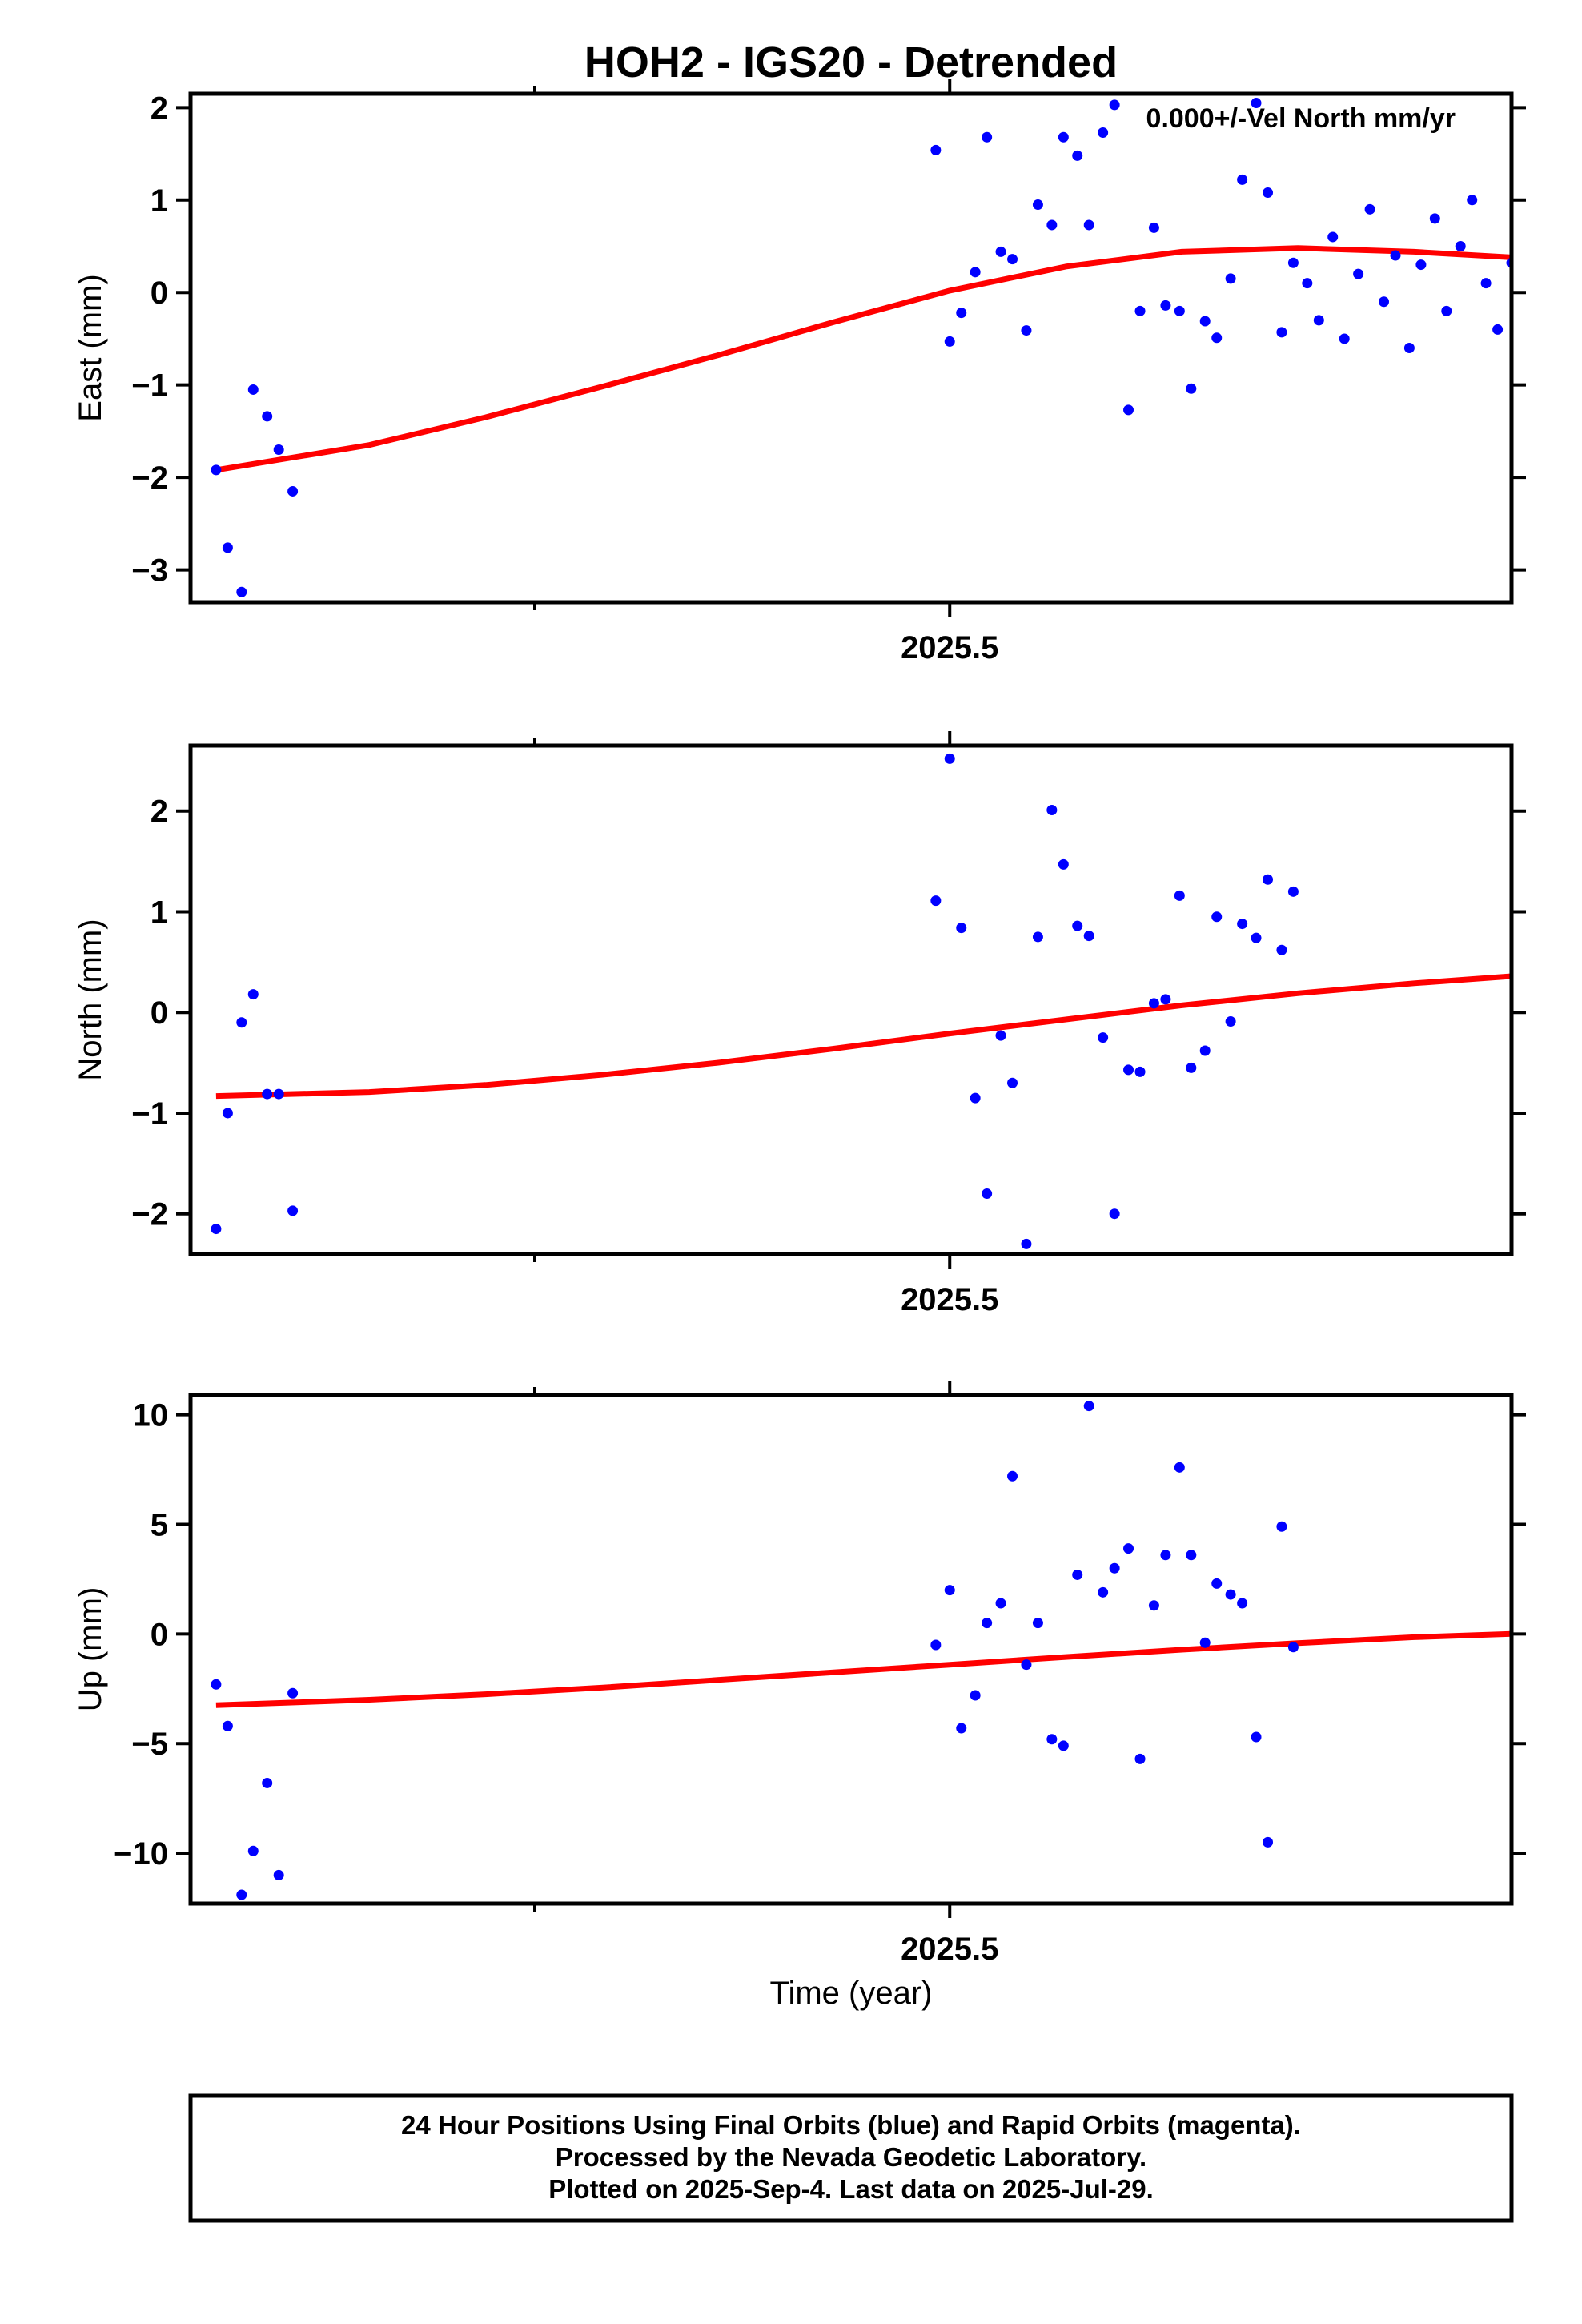  Describe the element at coordinates (159, 1013) in the screenshot. I see `north-ytick-label: 0` at that location.